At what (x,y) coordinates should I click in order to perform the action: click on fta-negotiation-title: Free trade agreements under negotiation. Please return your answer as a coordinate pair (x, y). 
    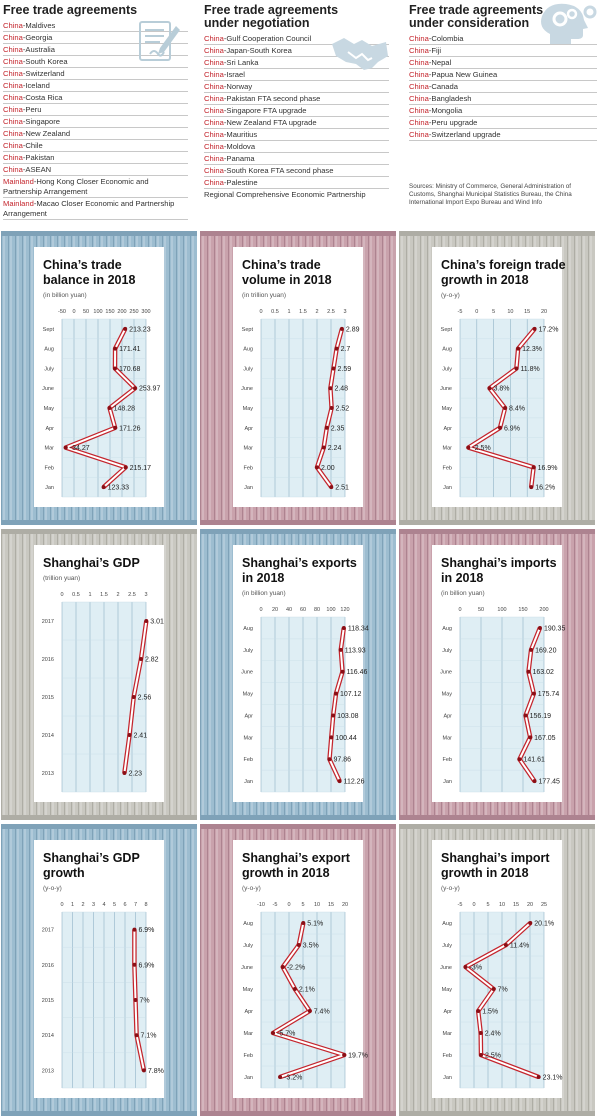
    Looking at the image, I should click on (271, 16).